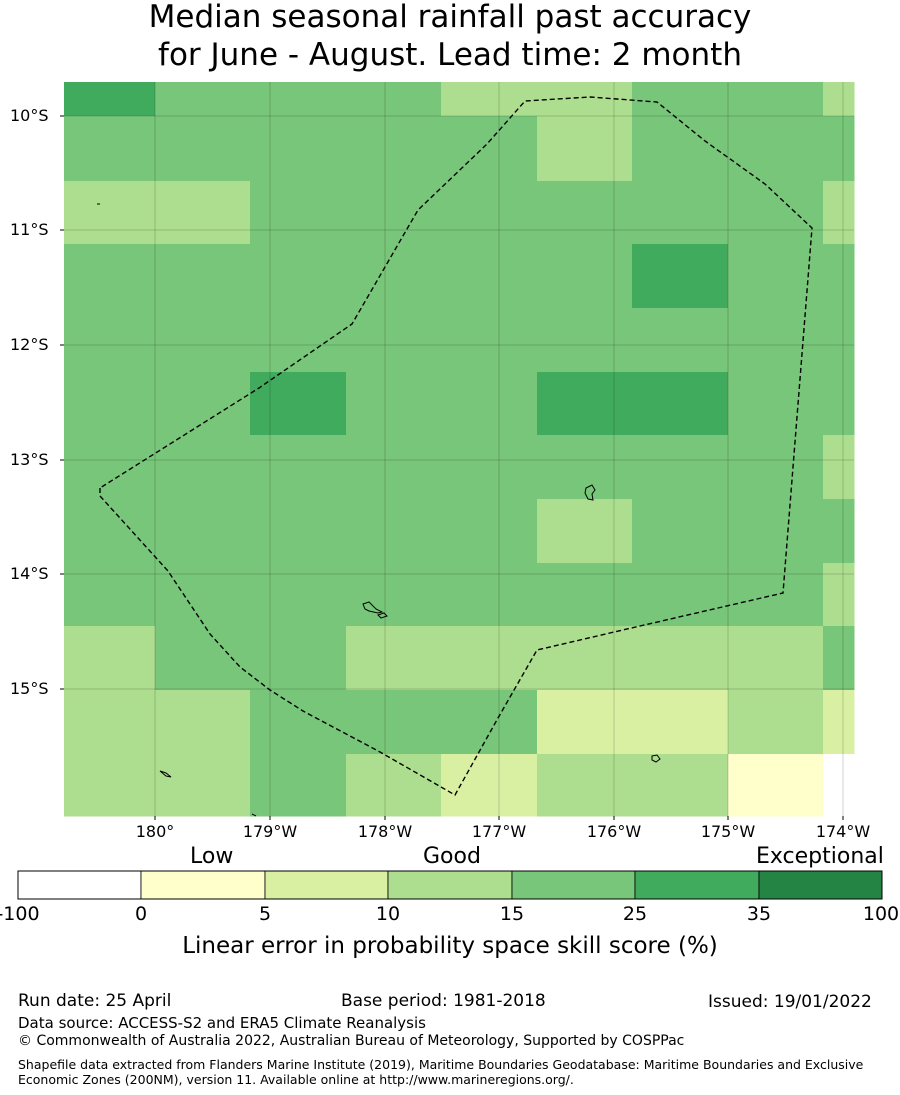  Describe the element at coordinates (820, 856) in the screenshot. I see `category-exceptional-label: Exceptional` at that location.